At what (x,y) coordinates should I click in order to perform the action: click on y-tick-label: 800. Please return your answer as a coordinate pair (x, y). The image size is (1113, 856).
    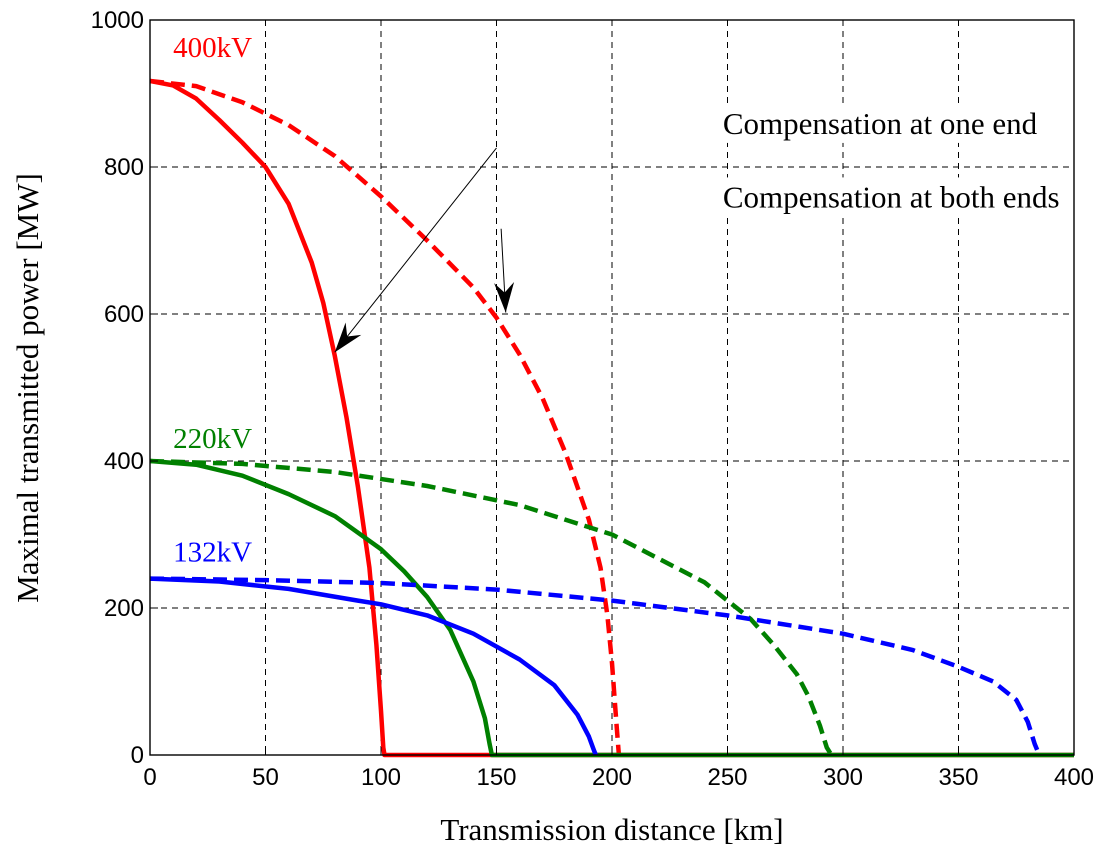
    Looking at the image, I should click on (124, 167).